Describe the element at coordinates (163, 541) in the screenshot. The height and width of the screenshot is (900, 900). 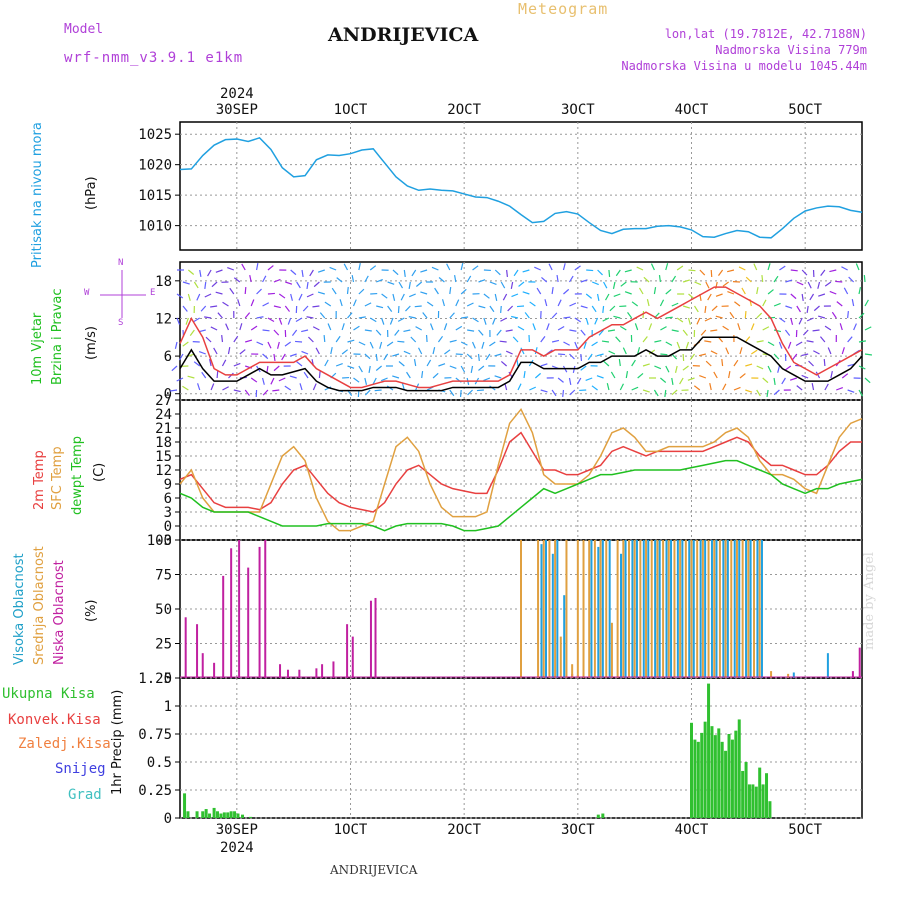
I see `y-tick-label: -3` at that location.